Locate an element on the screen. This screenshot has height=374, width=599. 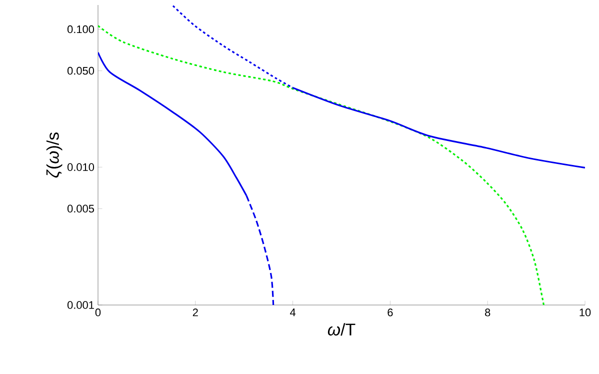
y-tick-label: 0.050 is located at coordinates (80, 70).